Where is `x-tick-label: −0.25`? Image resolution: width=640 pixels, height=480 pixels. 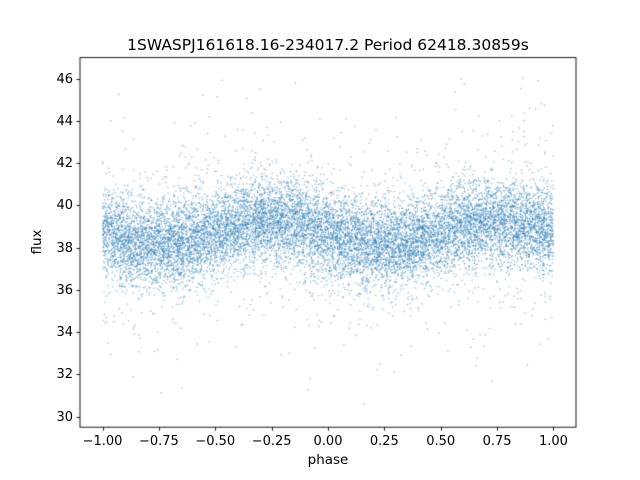
x-tick-label: −0.25 is located at coordinates (271, 441).